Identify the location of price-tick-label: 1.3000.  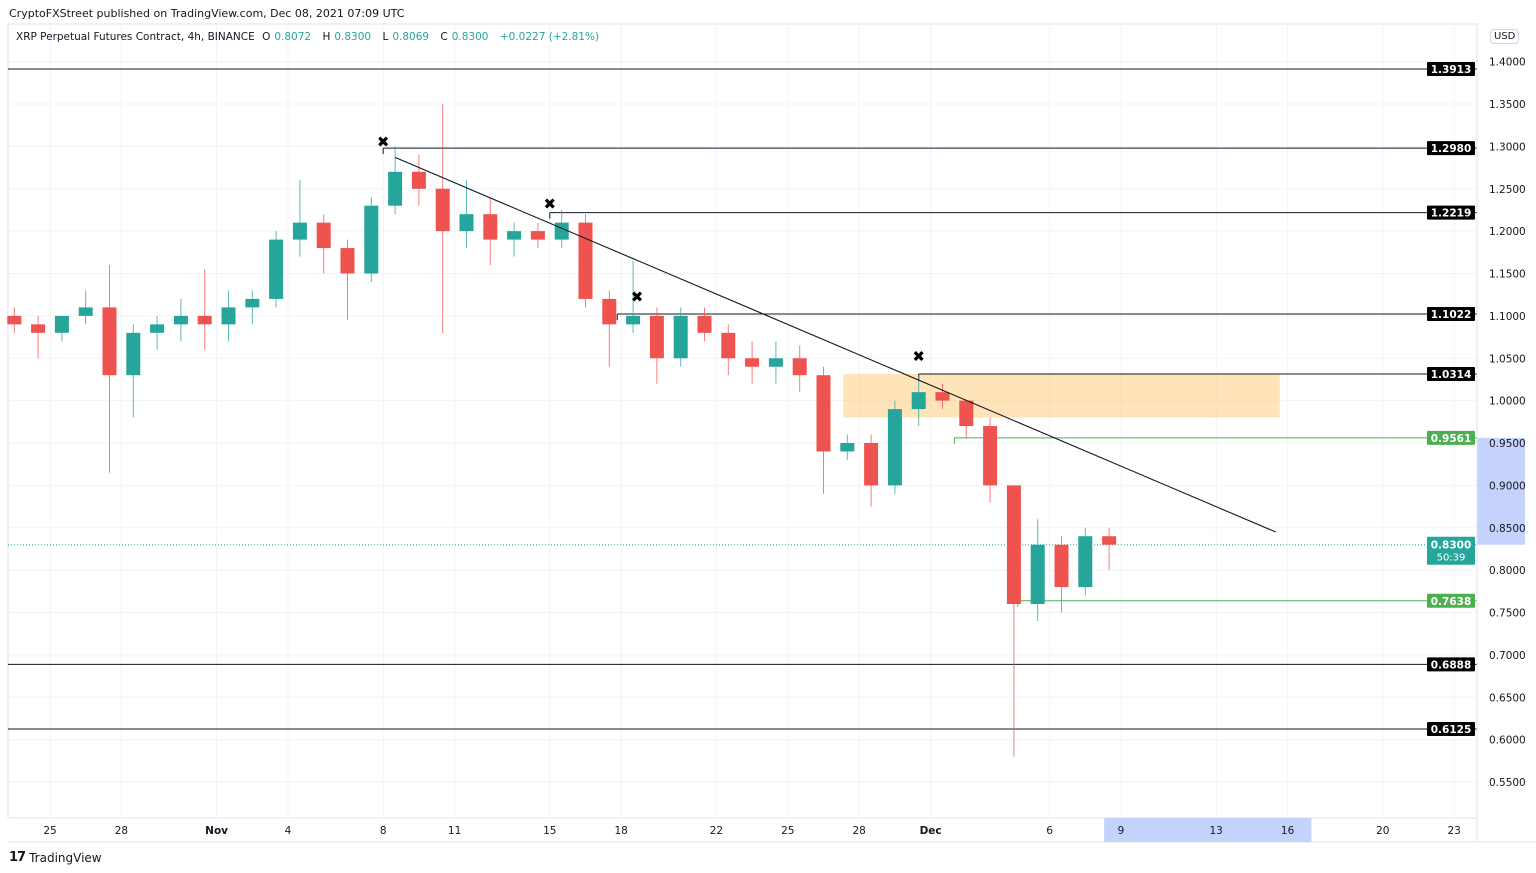
(1507, 147).